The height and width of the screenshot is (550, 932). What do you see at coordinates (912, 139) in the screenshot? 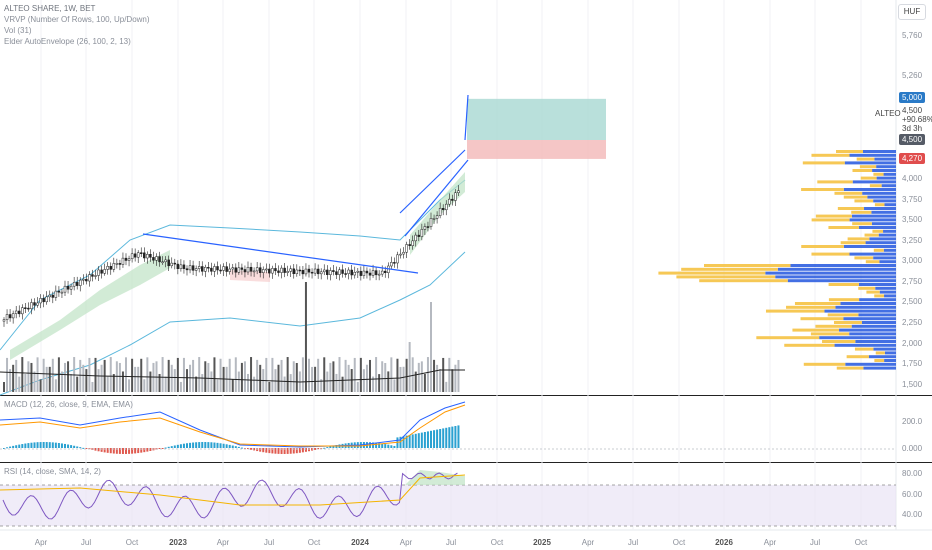
I see `current-price-tag: 4,500` at bounding box center [912, 139].